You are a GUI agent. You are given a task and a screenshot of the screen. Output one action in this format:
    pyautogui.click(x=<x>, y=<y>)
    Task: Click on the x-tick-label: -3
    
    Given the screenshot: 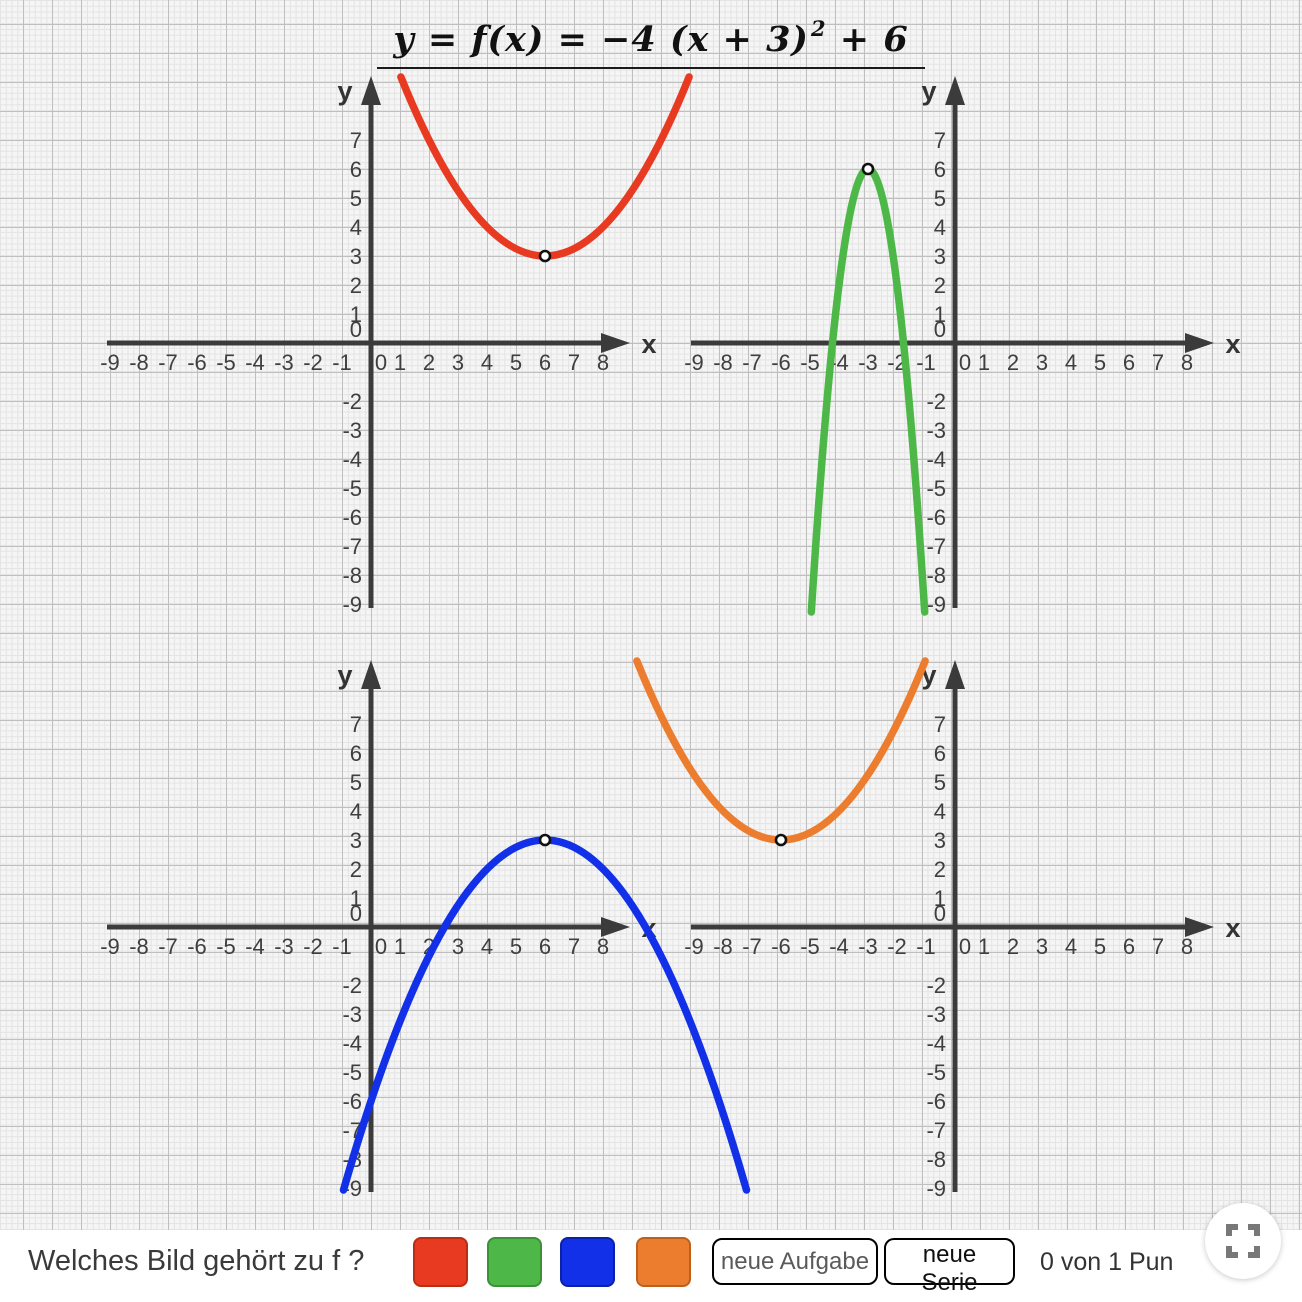 What is the action you would take?
    pyautogui.click(x=868, y=362)
    